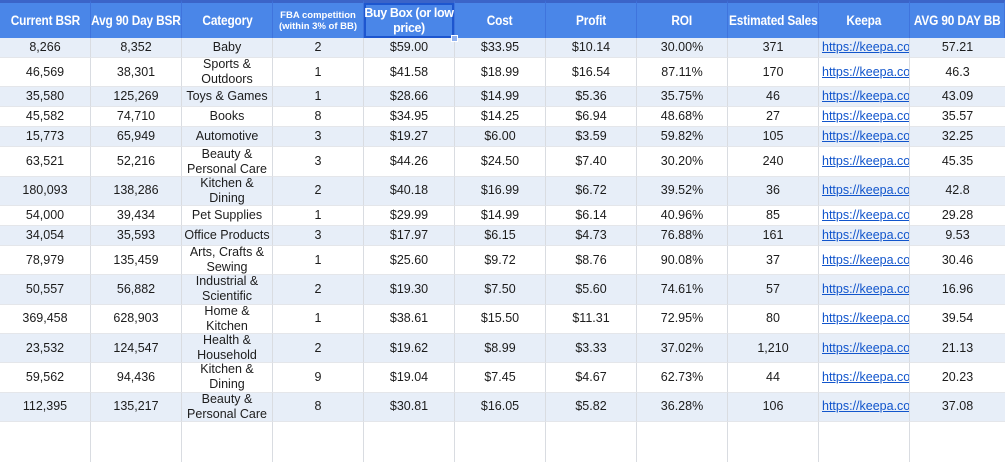 The width and height of the screenshot is (1005, 462). Describe the element at coordinates (682, 97) in the screenshot. I see `cell-roi: 35.75%` at that location.